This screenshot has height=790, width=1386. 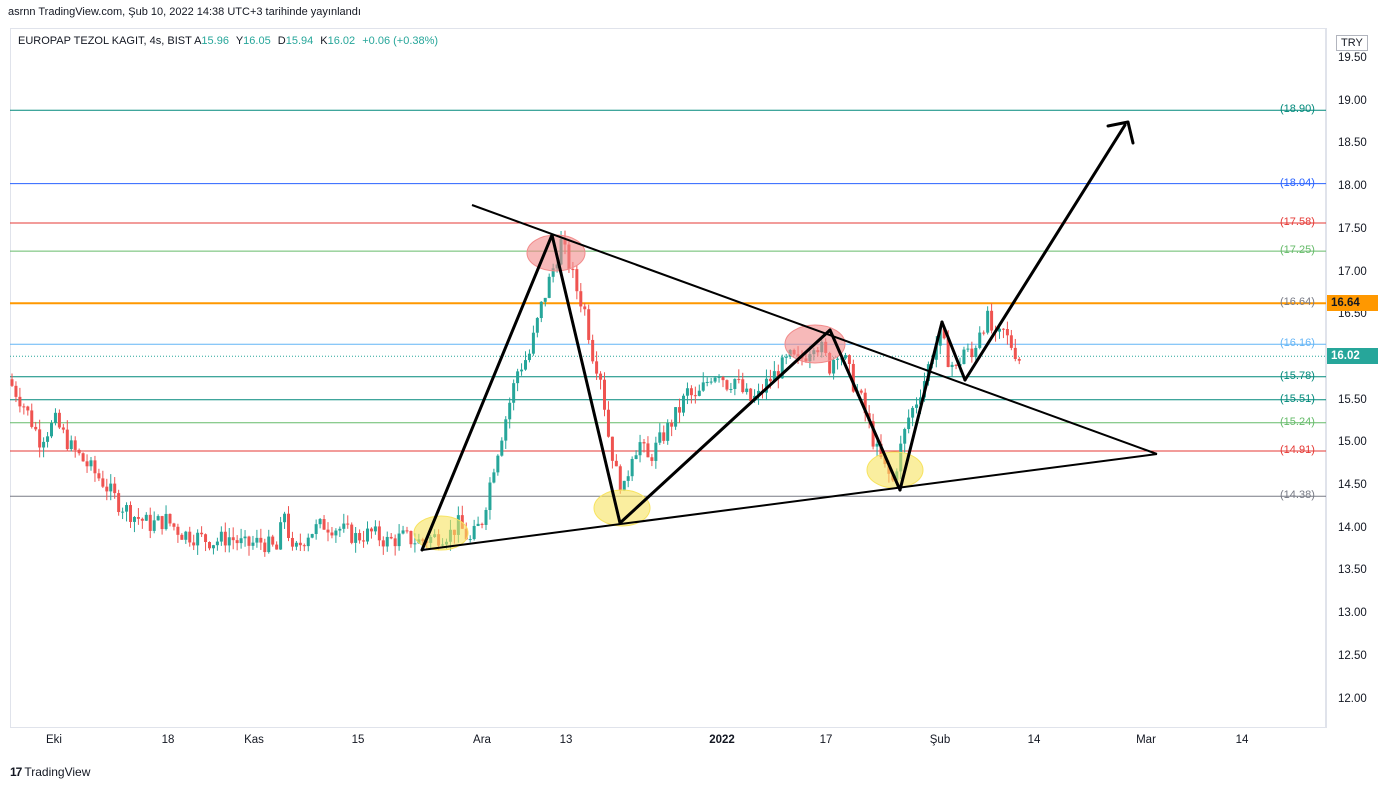 I want to click on highlight-ellipse, so click(x=441, y=533).